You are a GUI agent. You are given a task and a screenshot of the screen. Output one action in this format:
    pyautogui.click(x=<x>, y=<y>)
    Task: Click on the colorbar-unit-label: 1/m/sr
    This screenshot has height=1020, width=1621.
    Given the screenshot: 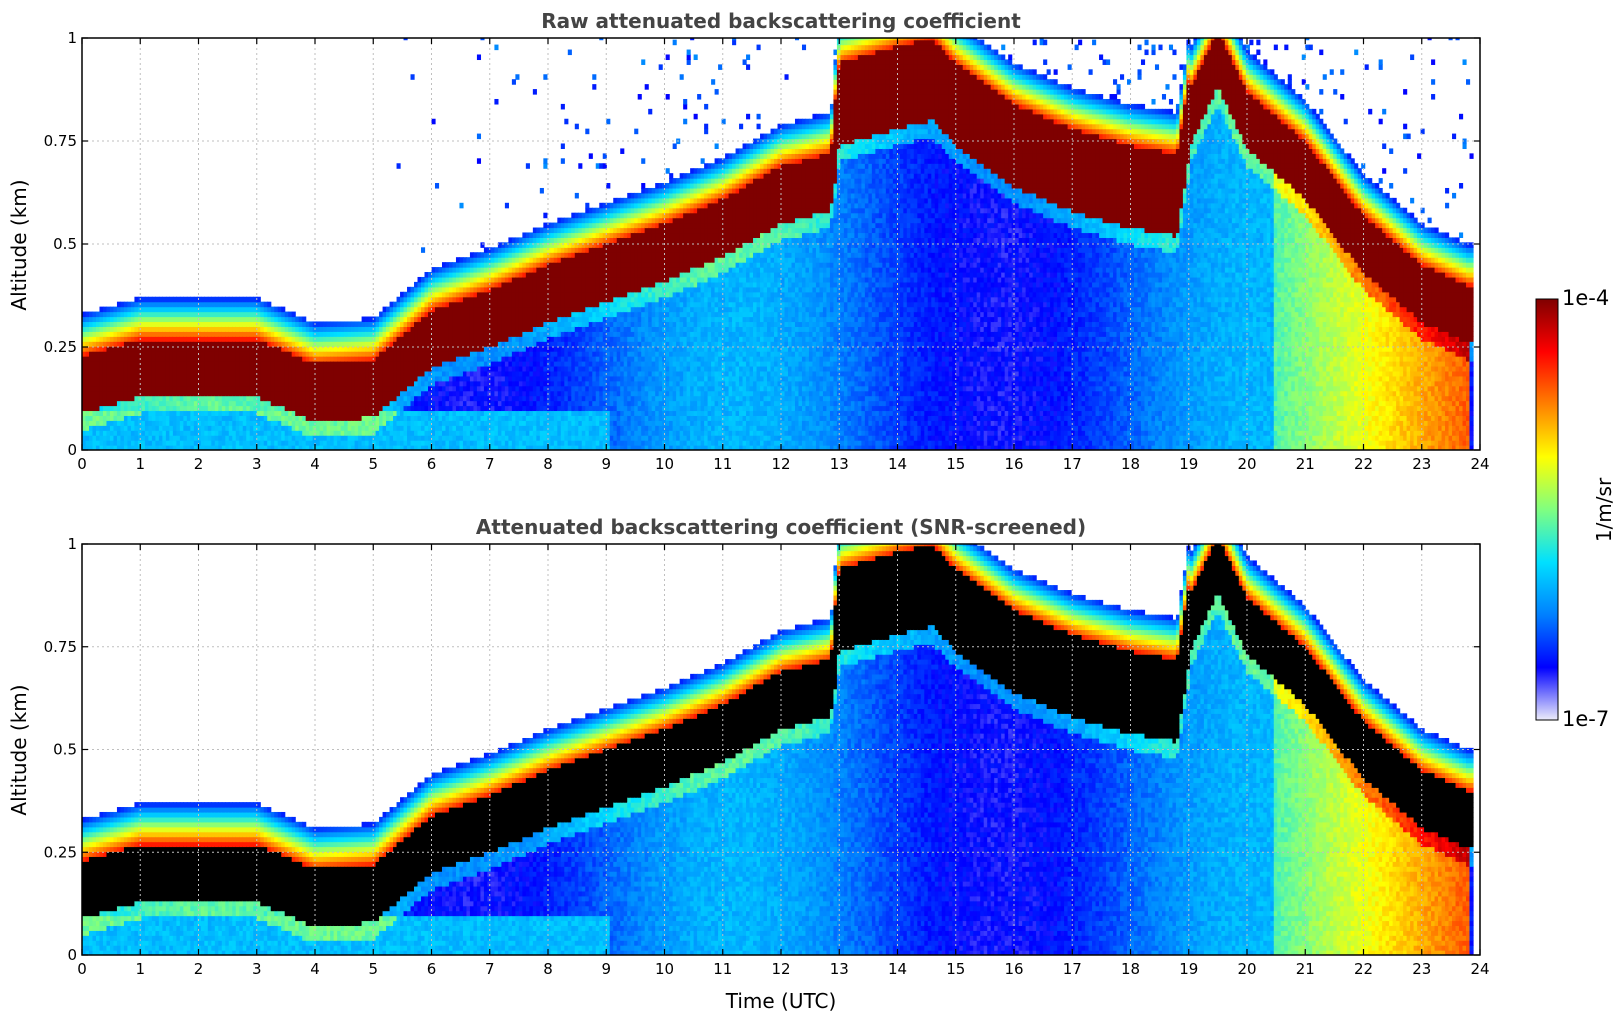 What is the action you would take?
    pyautogui.click(x=1604, y=509)
    